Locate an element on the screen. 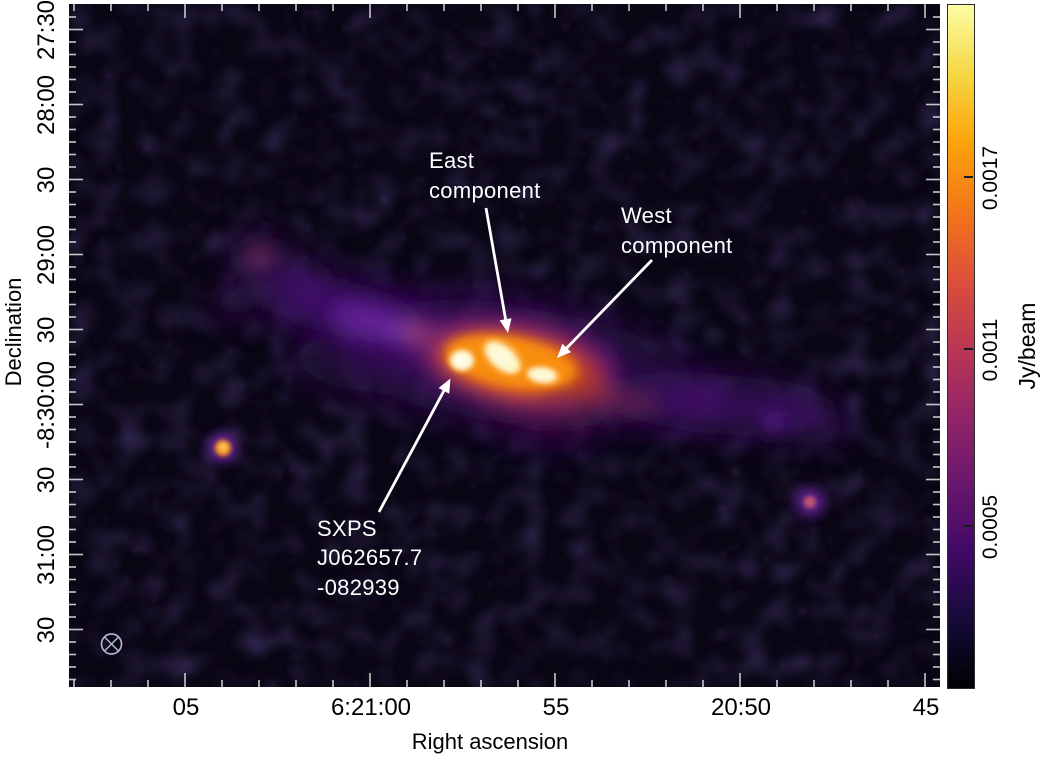 This screenshot has height=759, width=1054. svg-text: West is located at coordinates (646, 215).